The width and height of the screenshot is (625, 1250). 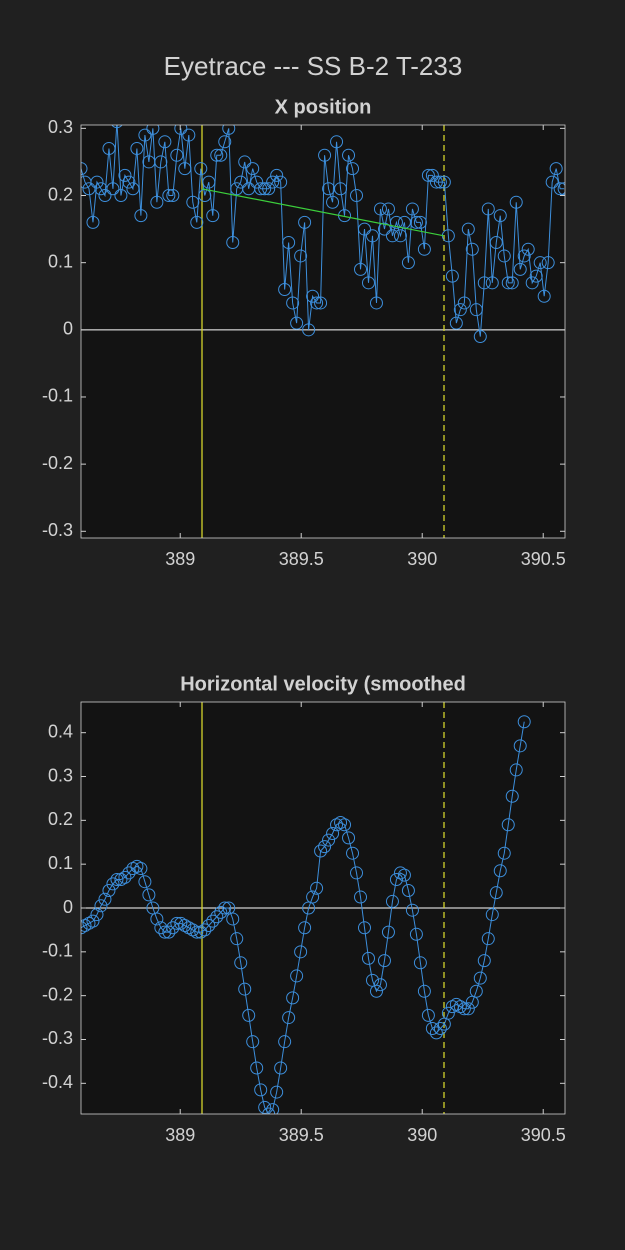 I want to click on y-tick-label: -0.1, so click(x=57, y=951).